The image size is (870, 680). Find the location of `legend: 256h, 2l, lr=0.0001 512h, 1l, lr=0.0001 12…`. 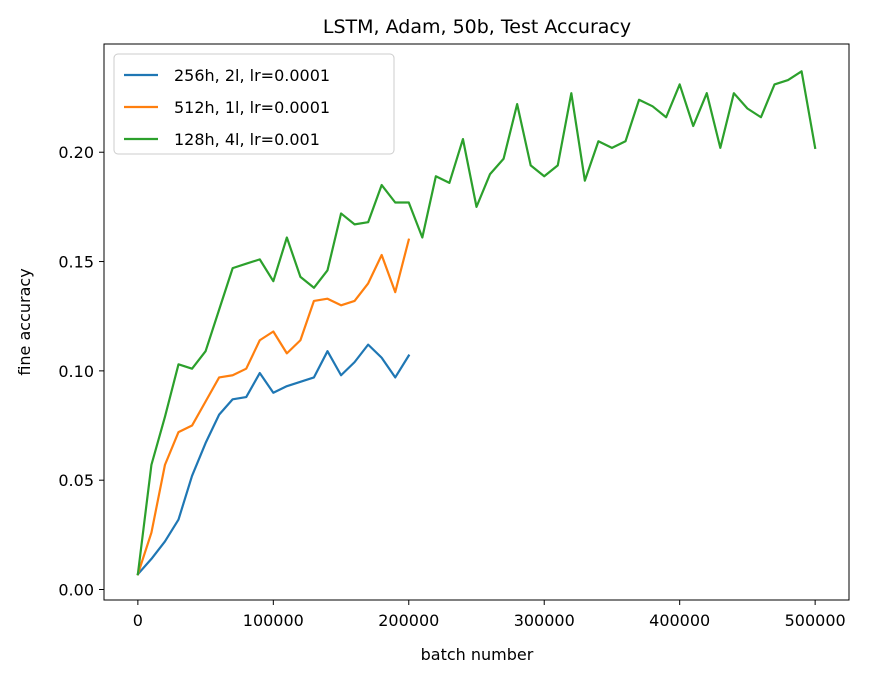

legend: 256h, 2l, lr=0.0001 512h, 1l, lr=0.0001 12… is located at coordinates (254, 104).